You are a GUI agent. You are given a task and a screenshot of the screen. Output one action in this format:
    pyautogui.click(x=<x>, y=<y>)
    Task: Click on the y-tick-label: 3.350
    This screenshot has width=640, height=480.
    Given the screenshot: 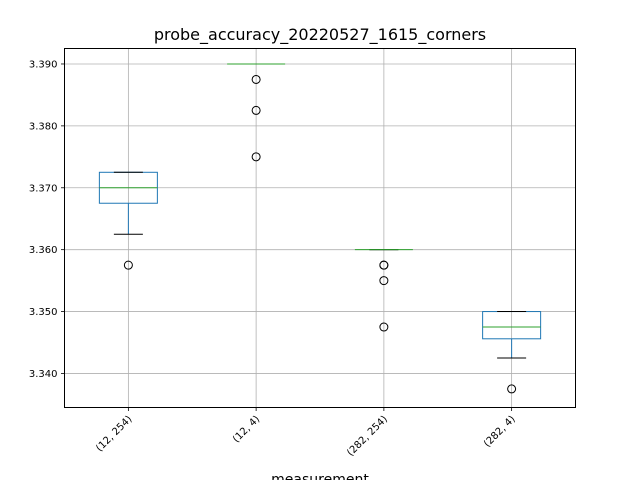 What is the action you would take?
    pyautogui.click(x=43, y=312)
    